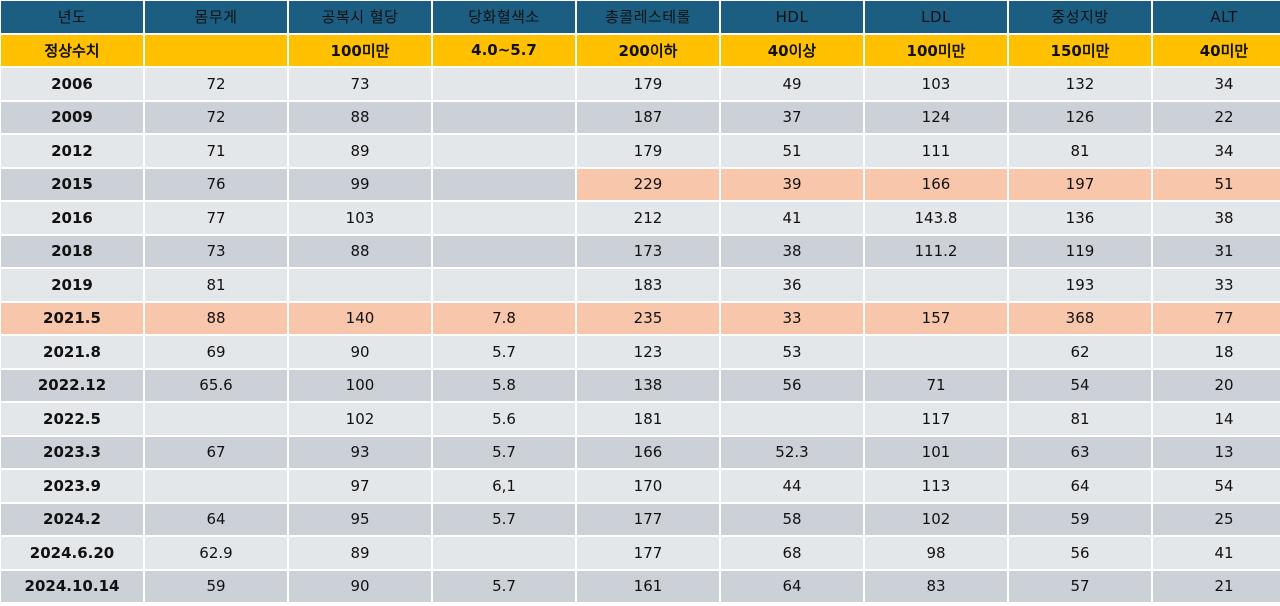  Describe the element at coordinates (72, 486) in the screenshot. I see `row-date-cell: 2023.9` at that location.